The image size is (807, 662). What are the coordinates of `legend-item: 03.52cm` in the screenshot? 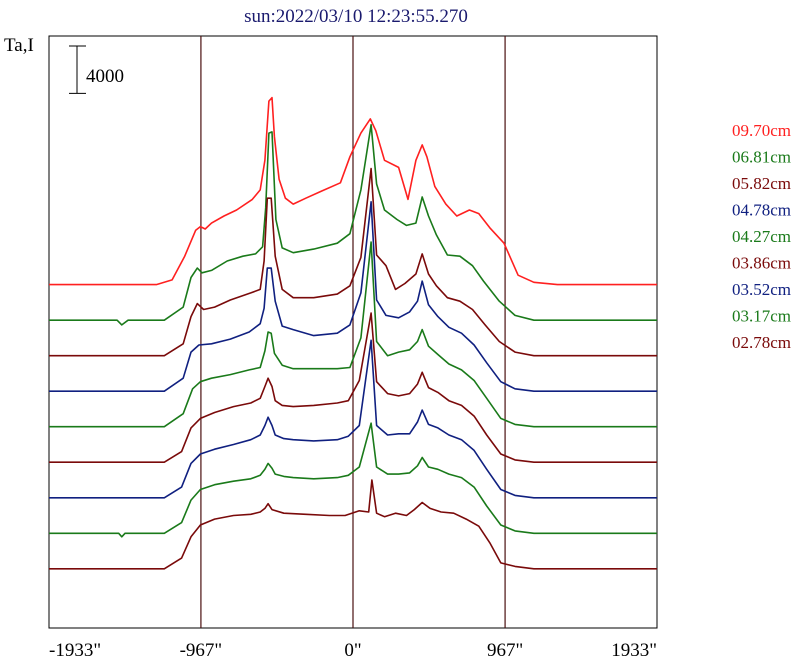 It's located at (761, 289).